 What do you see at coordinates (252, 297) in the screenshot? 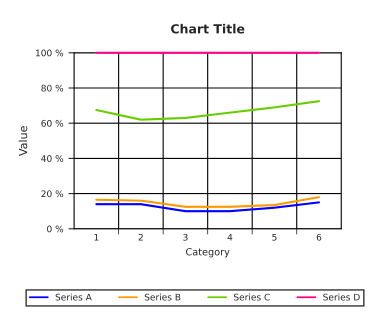
I see `legend-label: Series C` at bounding box center [252, 297].